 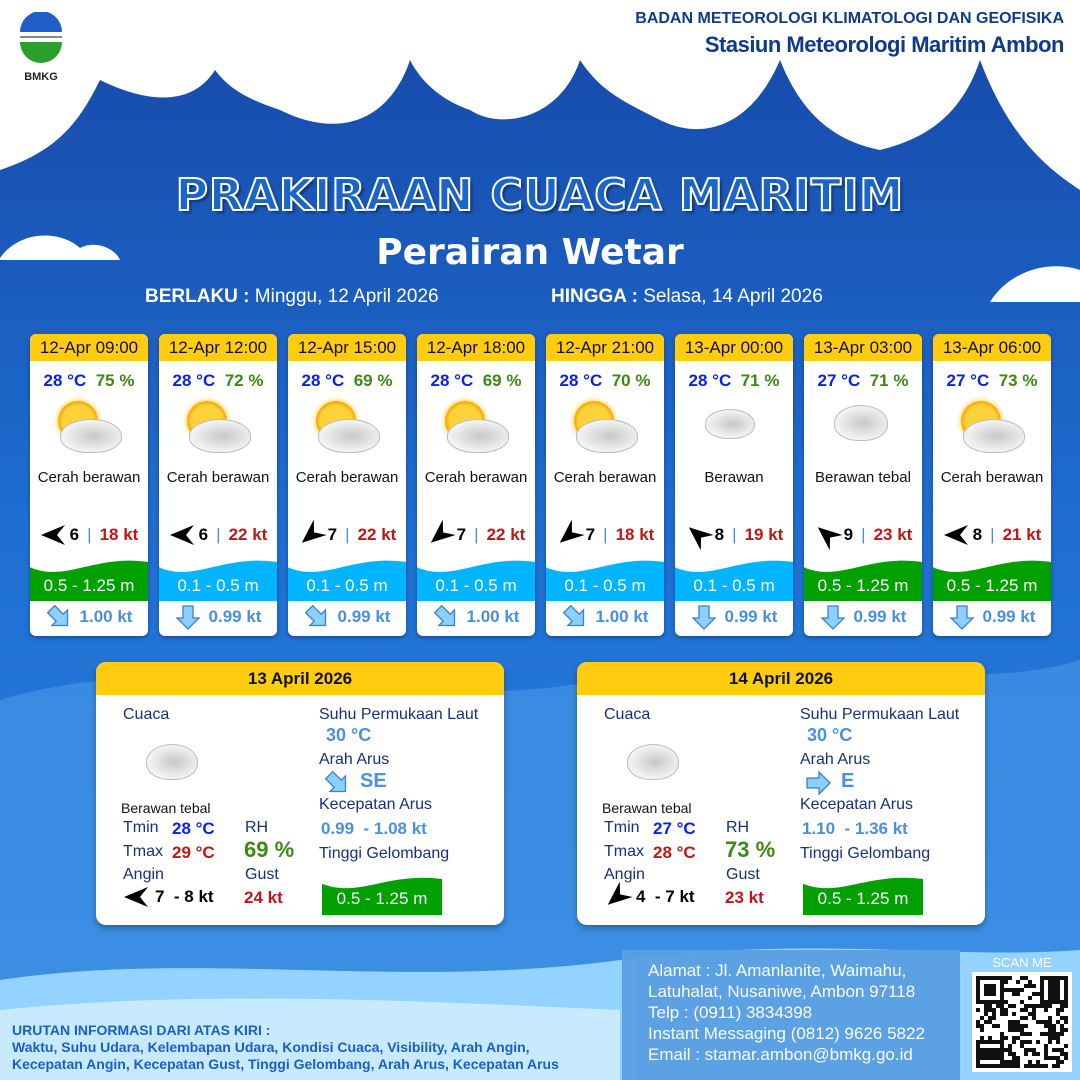 What do you see at coordinates (730, 424) in the screenshot?
I see `cloud-moon-icon` at bounding box center [730, 424].